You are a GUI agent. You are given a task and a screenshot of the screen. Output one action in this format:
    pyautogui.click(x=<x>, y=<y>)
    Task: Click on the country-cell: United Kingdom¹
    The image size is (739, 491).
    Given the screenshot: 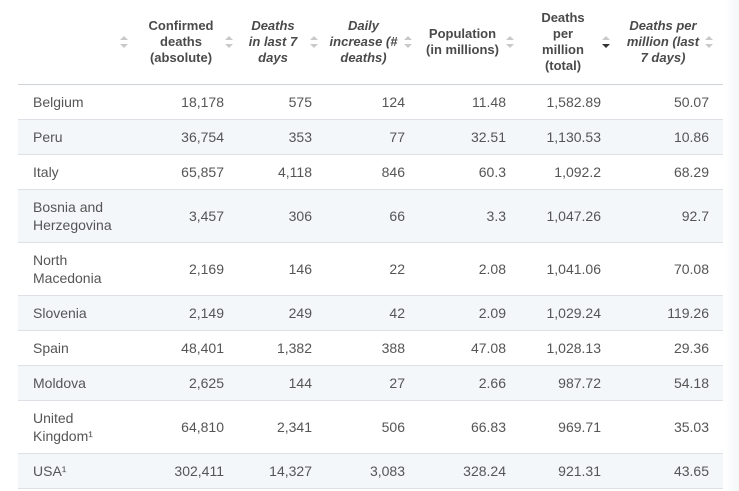 What is the action you would take?
    pyautogui.click(x=75, y=427)
    